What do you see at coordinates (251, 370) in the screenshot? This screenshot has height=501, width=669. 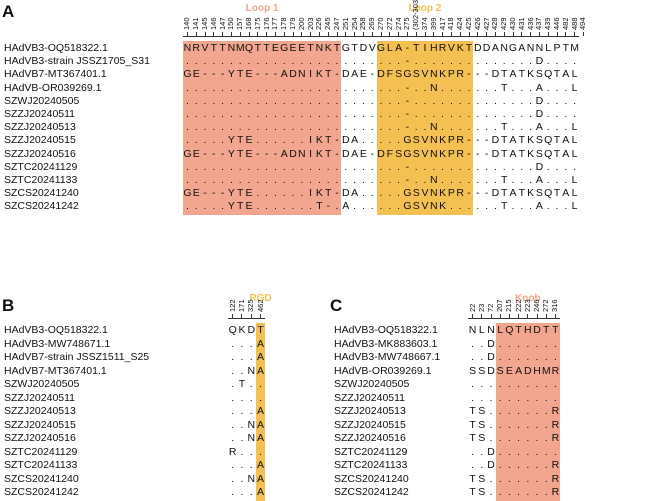 I see `residue-cell: N` at bounding box center [251, 370].